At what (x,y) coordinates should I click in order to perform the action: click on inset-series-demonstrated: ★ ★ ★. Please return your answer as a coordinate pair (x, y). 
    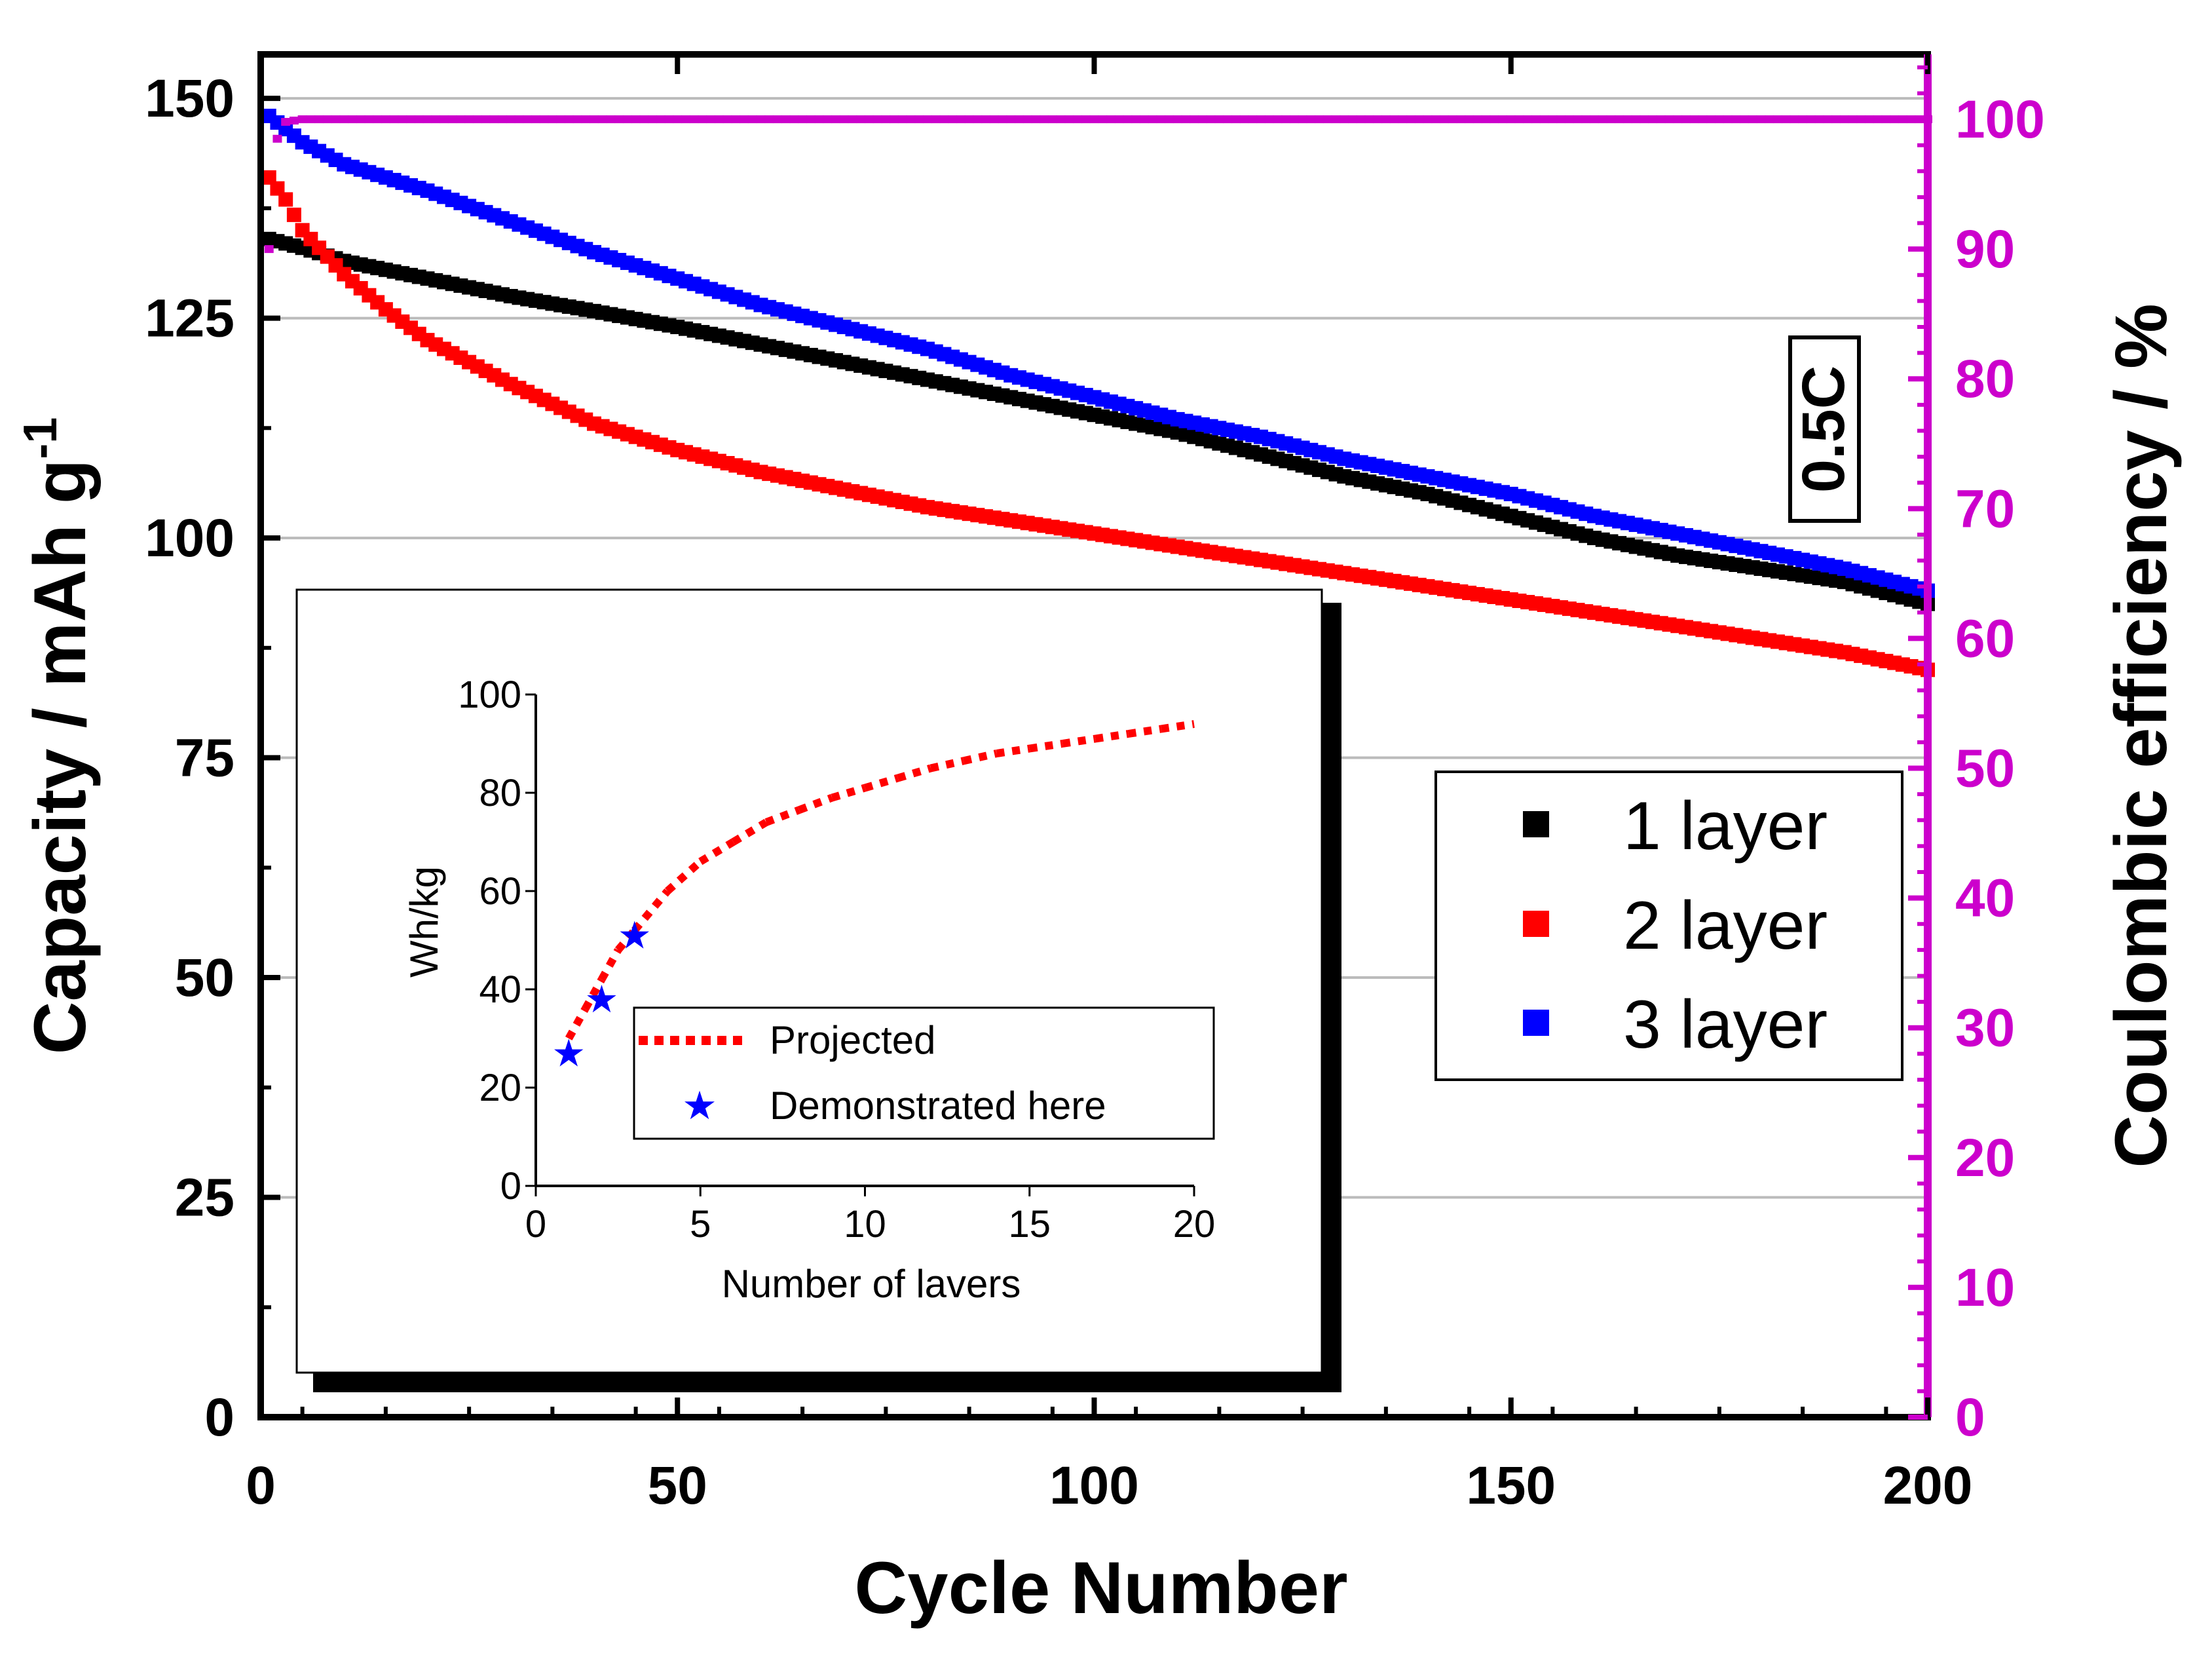
    Looking at the image, I should click on (602, 995).